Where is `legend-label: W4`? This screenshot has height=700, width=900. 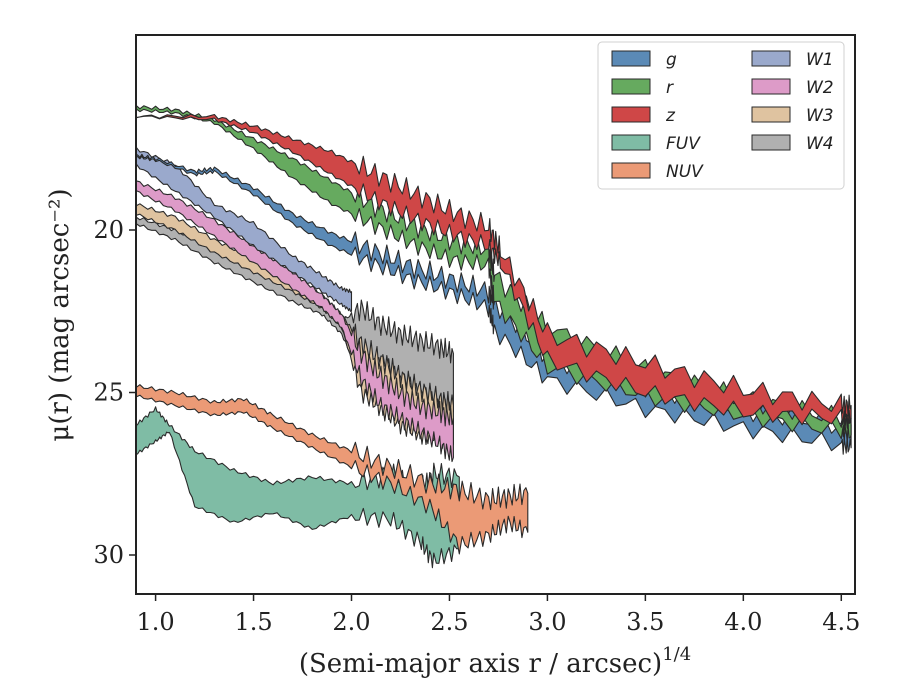 legend-label: W4 is located at coordinates (820, 144).